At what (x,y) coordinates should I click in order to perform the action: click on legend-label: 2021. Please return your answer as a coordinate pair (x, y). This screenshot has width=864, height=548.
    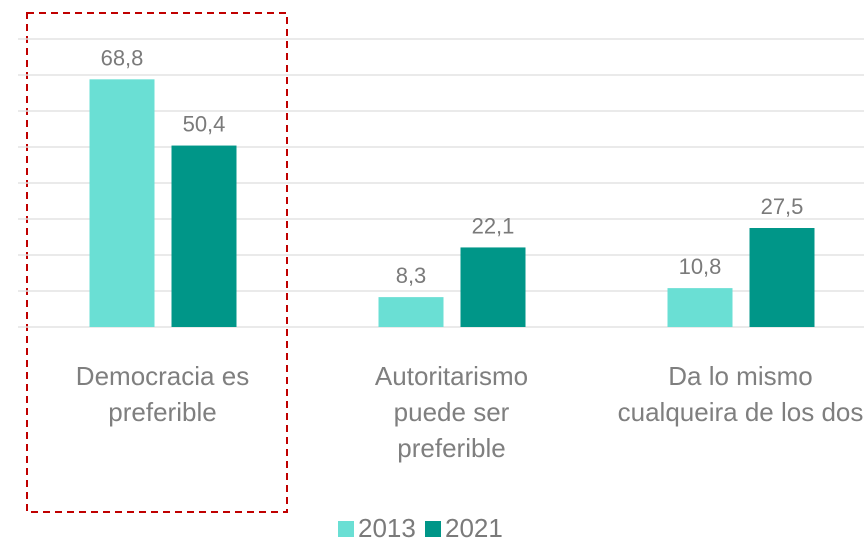
    Looking at the image, I should click on (474, 528).